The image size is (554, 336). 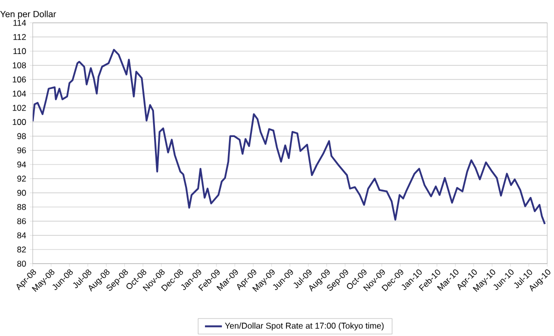 What do you see at coordinates (21, 221) in the screenshot?
I see `y-tick-label: 86` at bounding box center [21, 221].